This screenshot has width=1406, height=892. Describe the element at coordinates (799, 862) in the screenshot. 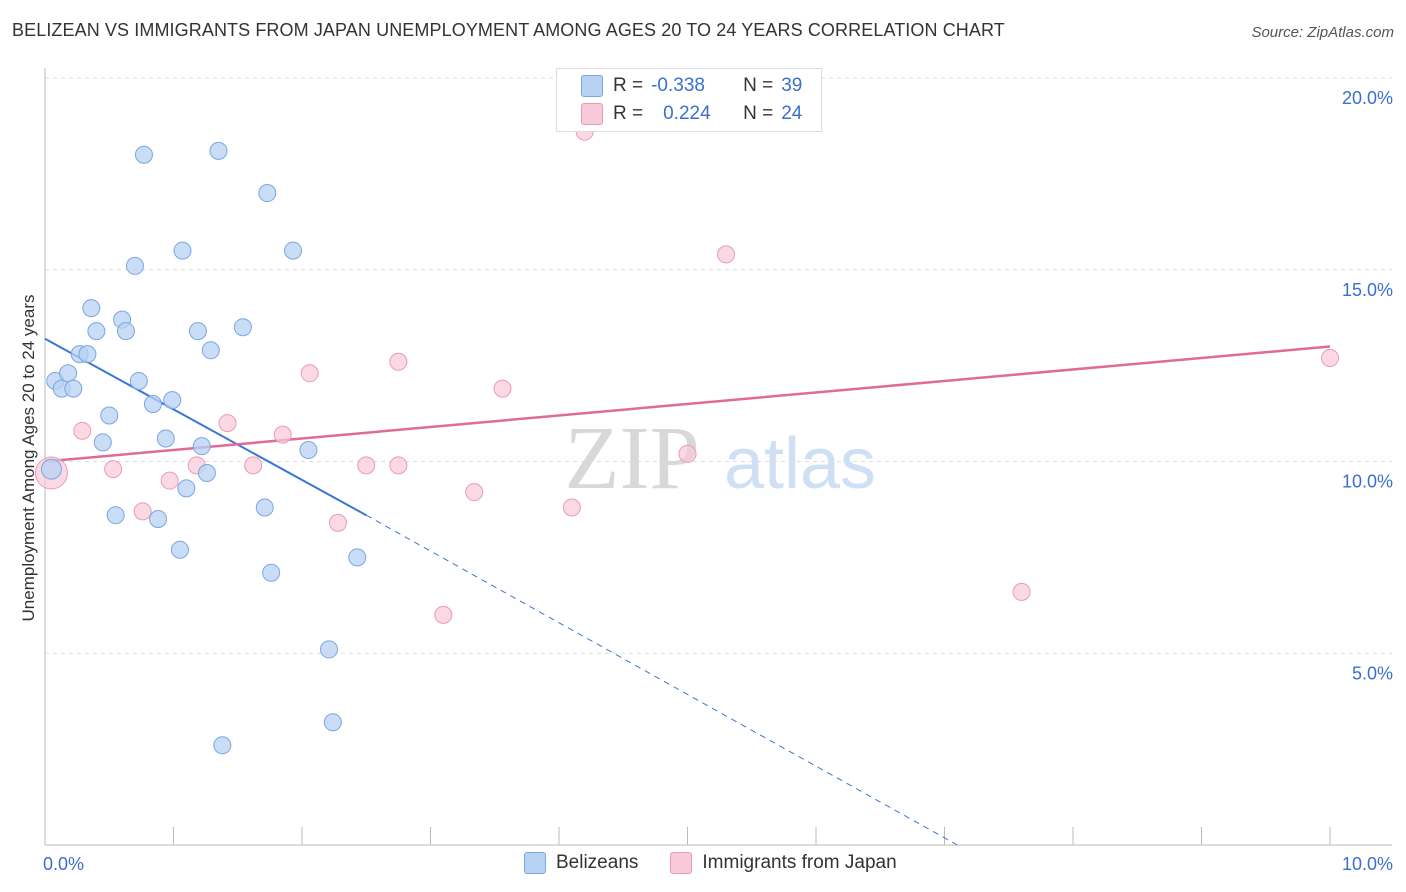

I see `japan-legend-label: Immigrants from Japan` at that location.